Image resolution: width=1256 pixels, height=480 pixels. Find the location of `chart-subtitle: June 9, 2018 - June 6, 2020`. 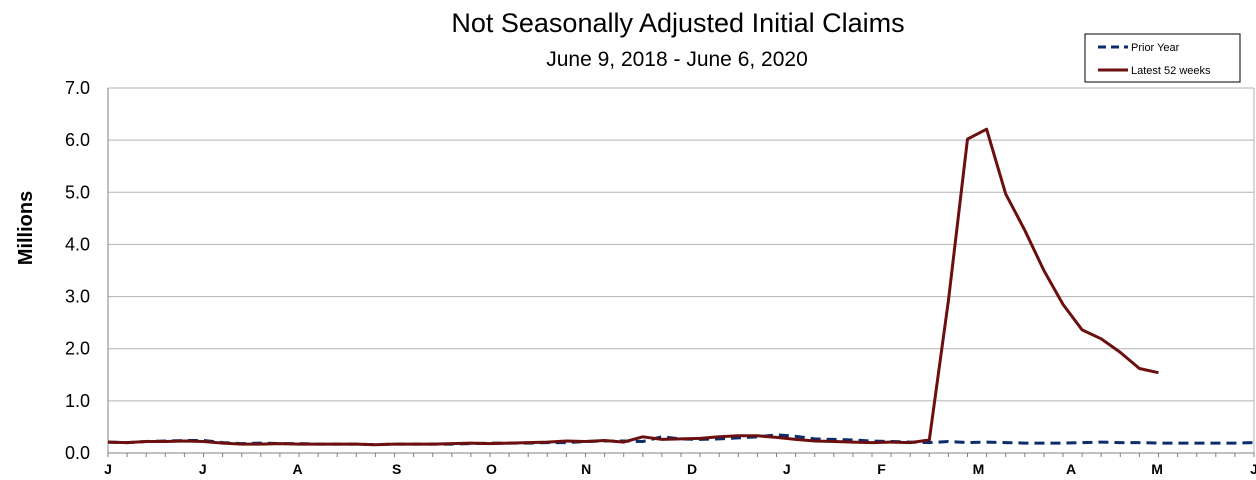

chart-subtitle: June 9, 2018 - June 6, 2020 is located at coordinates (677, 59).